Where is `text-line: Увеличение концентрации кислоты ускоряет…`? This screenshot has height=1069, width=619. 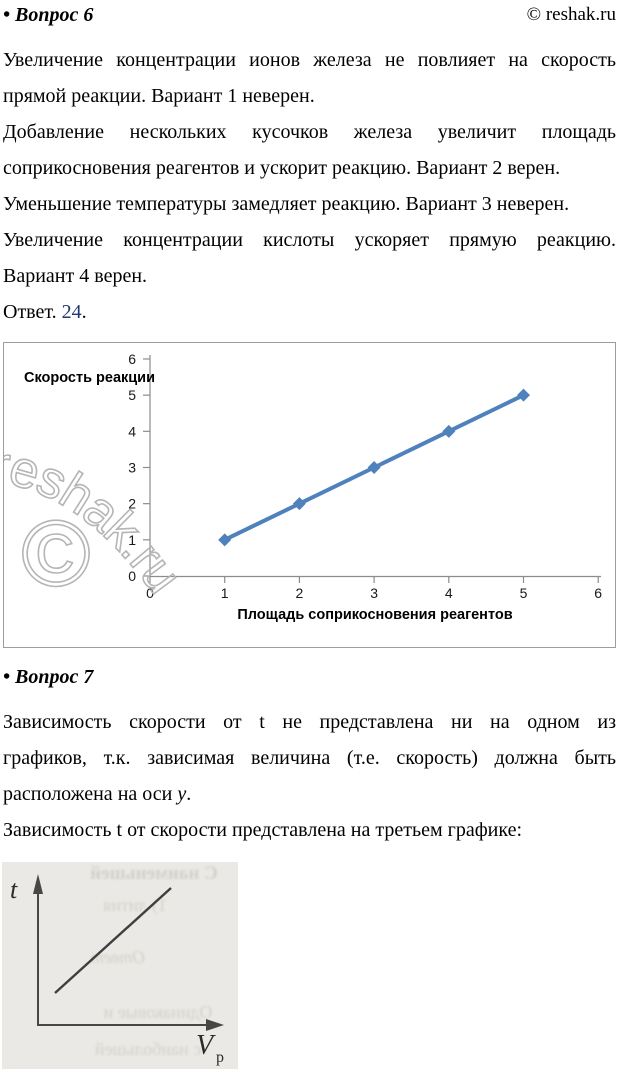 text-line: Увеличение концентрации кислоты ускоряет… is located at coordinates (309, 240).